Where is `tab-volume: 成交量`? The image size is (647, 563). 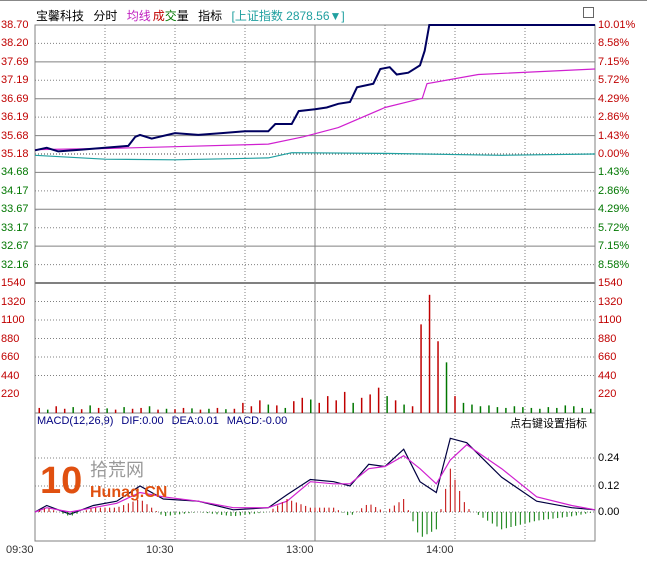
tab-volume: 成交量 is located at coordinates (171, 16).